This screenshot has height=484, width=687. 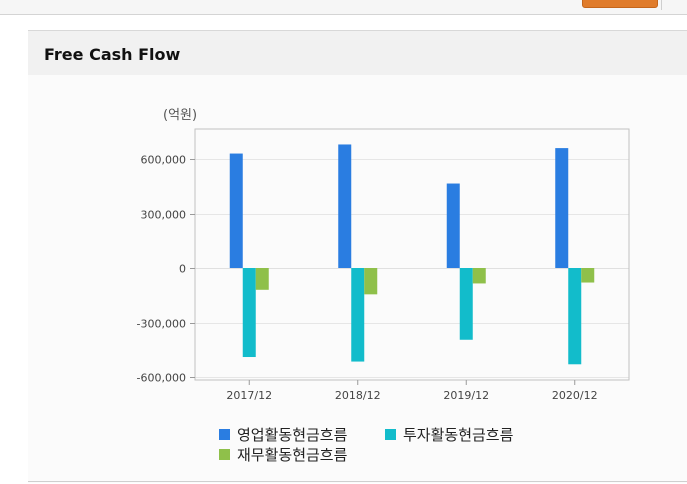 What do you see at coordinates (358, 395) in the screenshot?
I see `x-tick-label: 2018/12` at bounding box center [358, 395].